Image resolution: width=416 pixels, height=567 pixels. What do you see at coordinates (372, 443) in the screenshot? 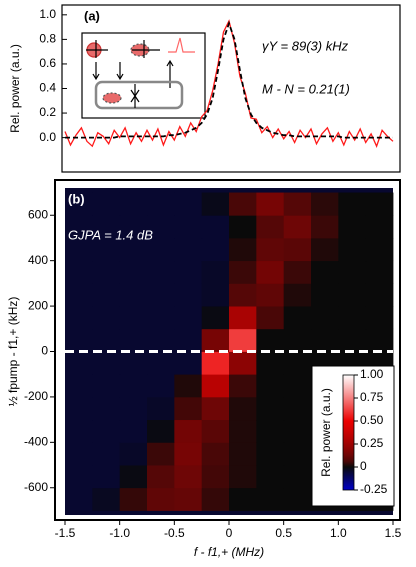
I see `colorbar-tick-label: 0.25` at bounding box center [372, 443].